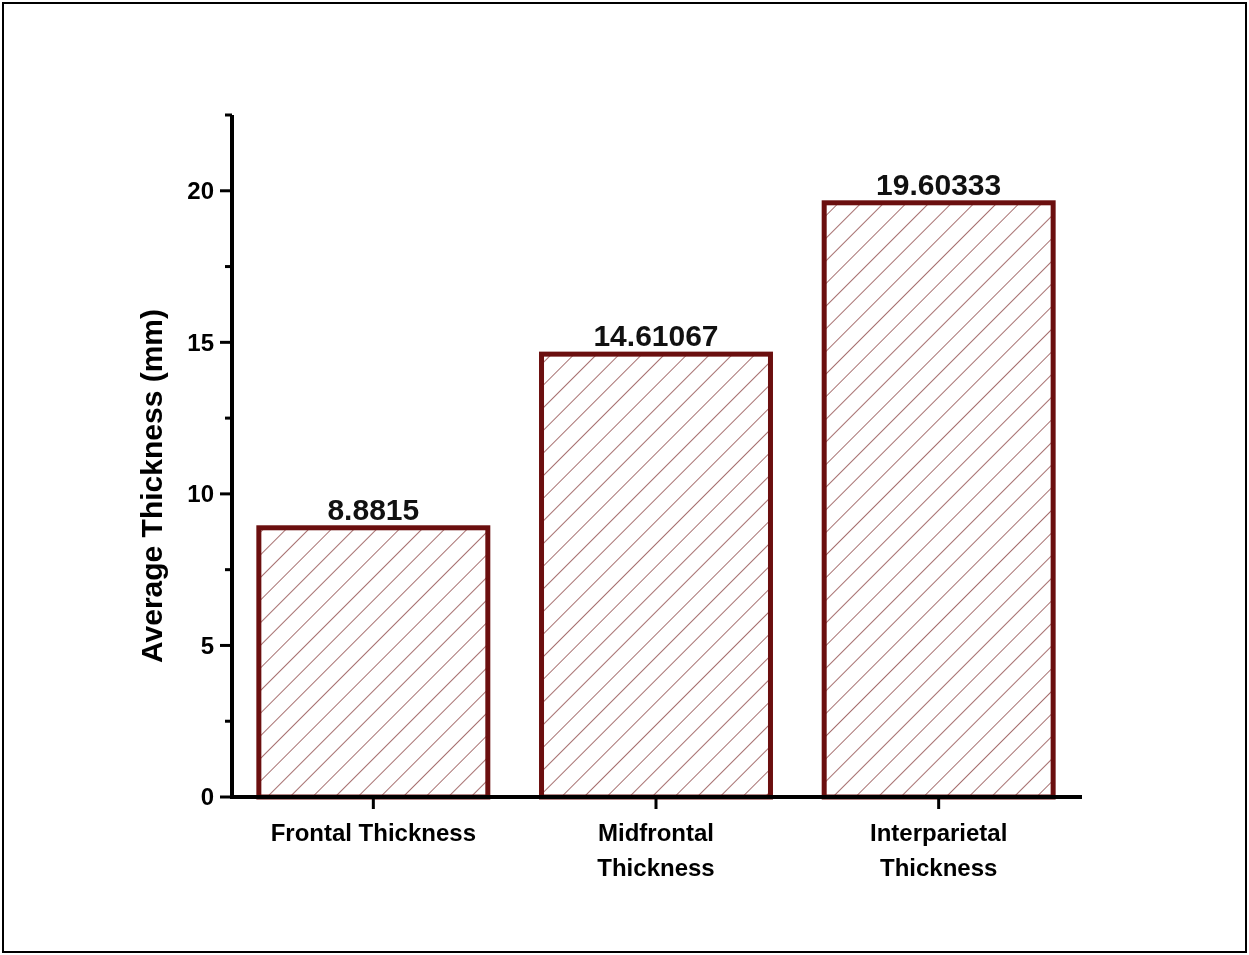 This screenshot has height=955, width=1249. Describe the element at coordinates (207, 645) in the screenshot. I see `y-tick-label: 5` at that location.